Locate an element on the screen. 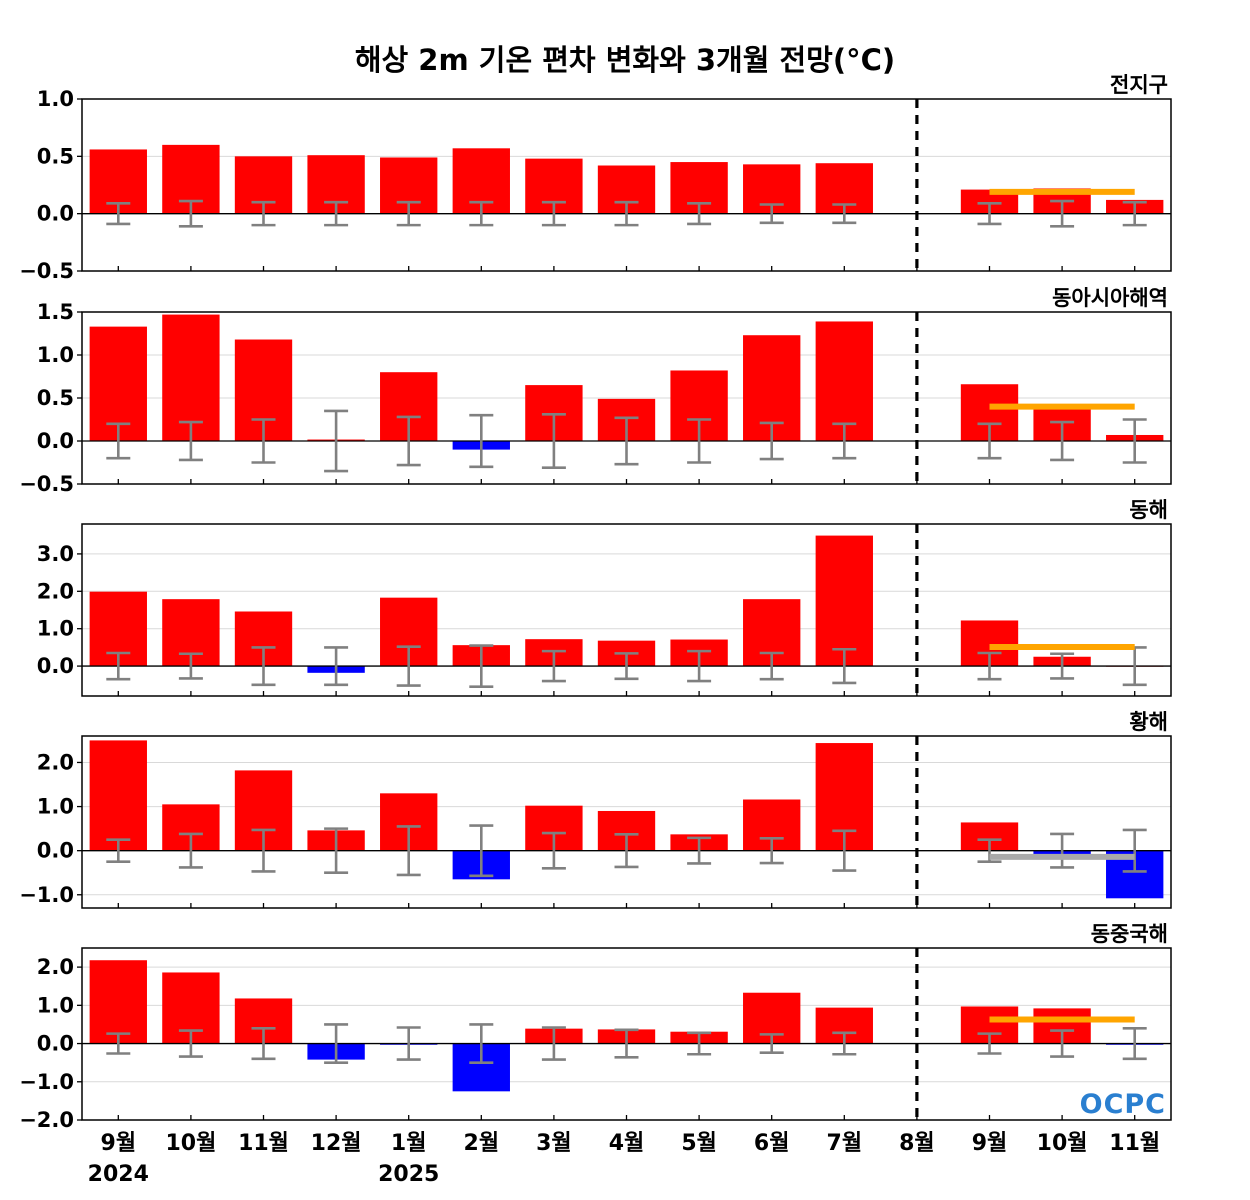 This screenshot has height=1200, width=1250. x-tick-label: 12월 is located at coordinates (336, 1143).